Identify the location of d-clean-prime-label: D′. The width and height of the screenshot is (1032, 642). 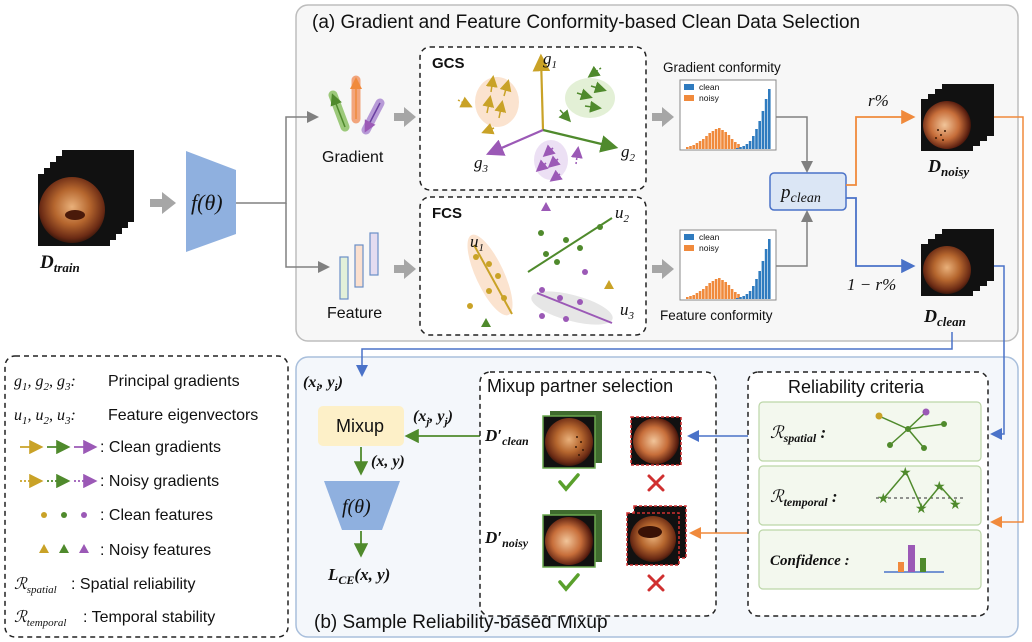
(493, 435).